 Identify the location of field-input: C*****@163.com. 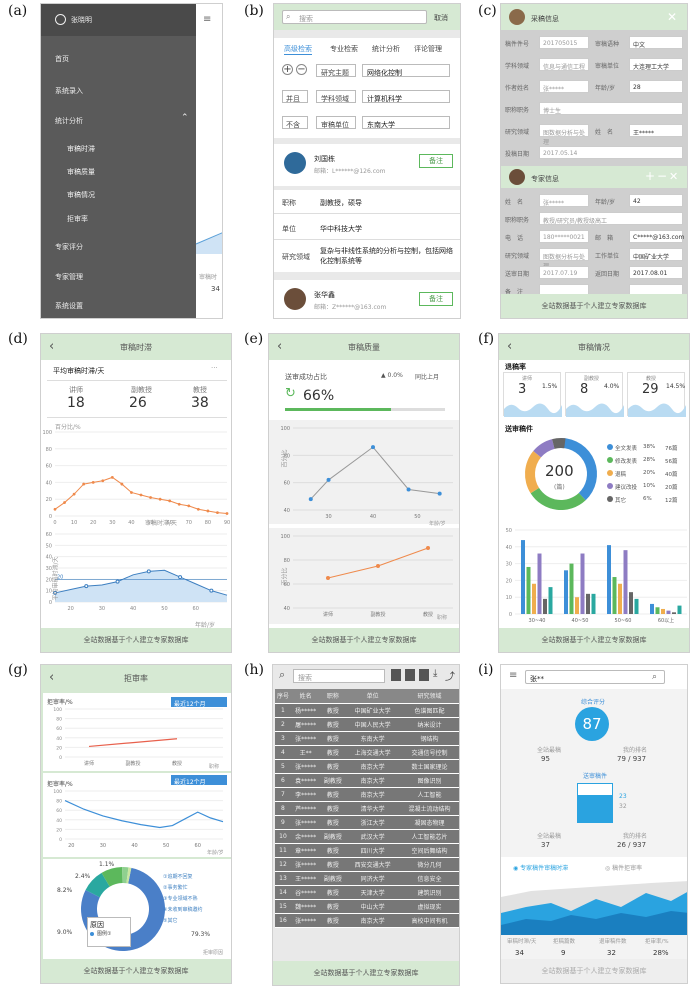
(656, 236).